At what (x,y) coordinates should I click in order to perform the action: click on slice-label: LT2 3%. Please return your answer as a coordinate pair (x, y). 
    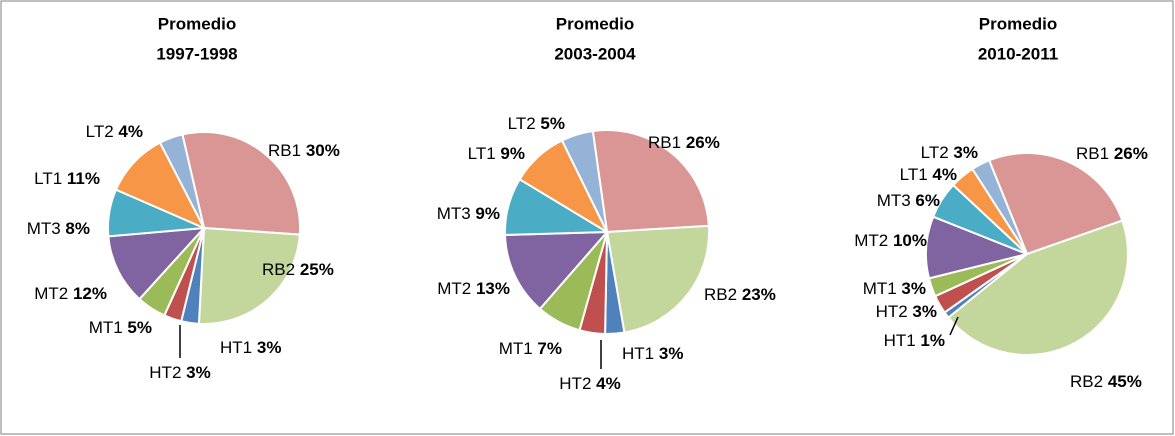
    Looking at the image, I should click on (949, 152).